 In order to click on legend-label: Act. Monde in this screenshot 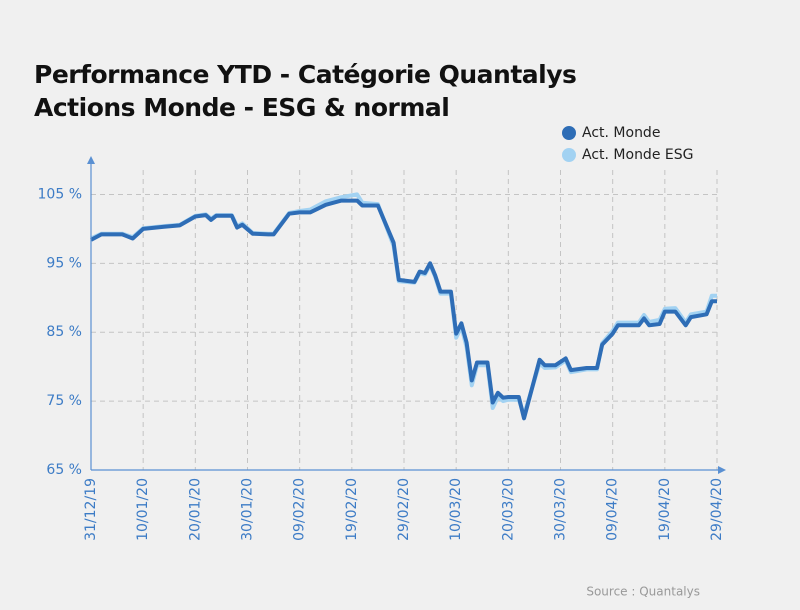, I will do `click(621, 133)`.